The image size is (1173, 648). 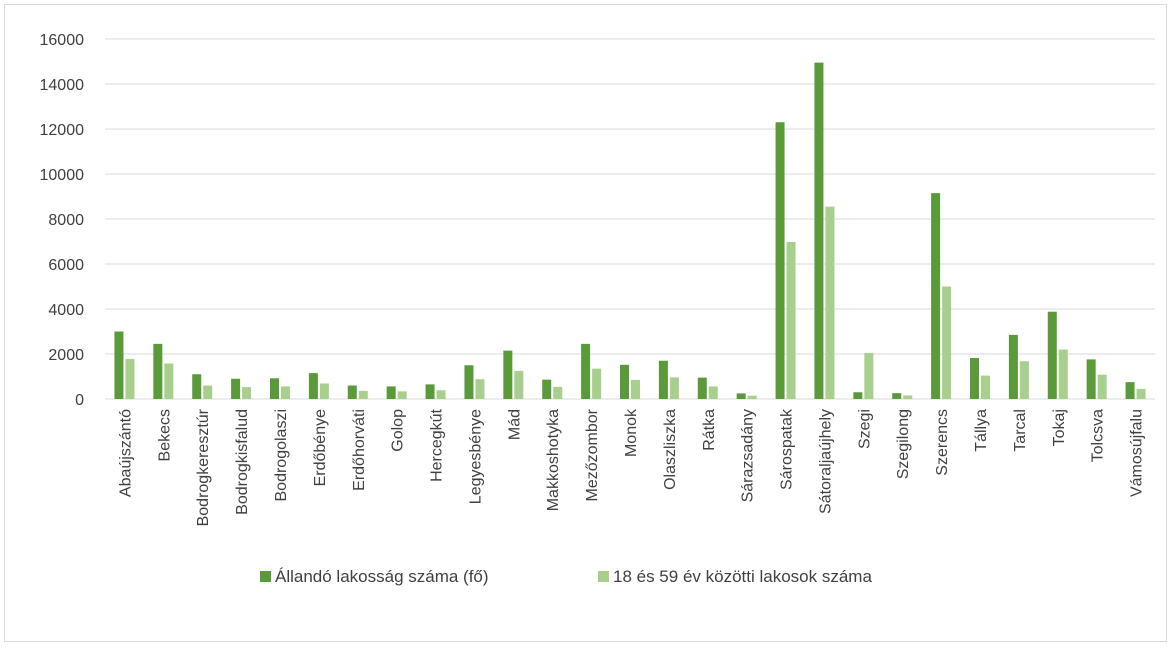 What do you see at coordinates (903, 444) in the screenshot?
I see `x-tick-label: Szegilong` at bounding box center [903, 444].